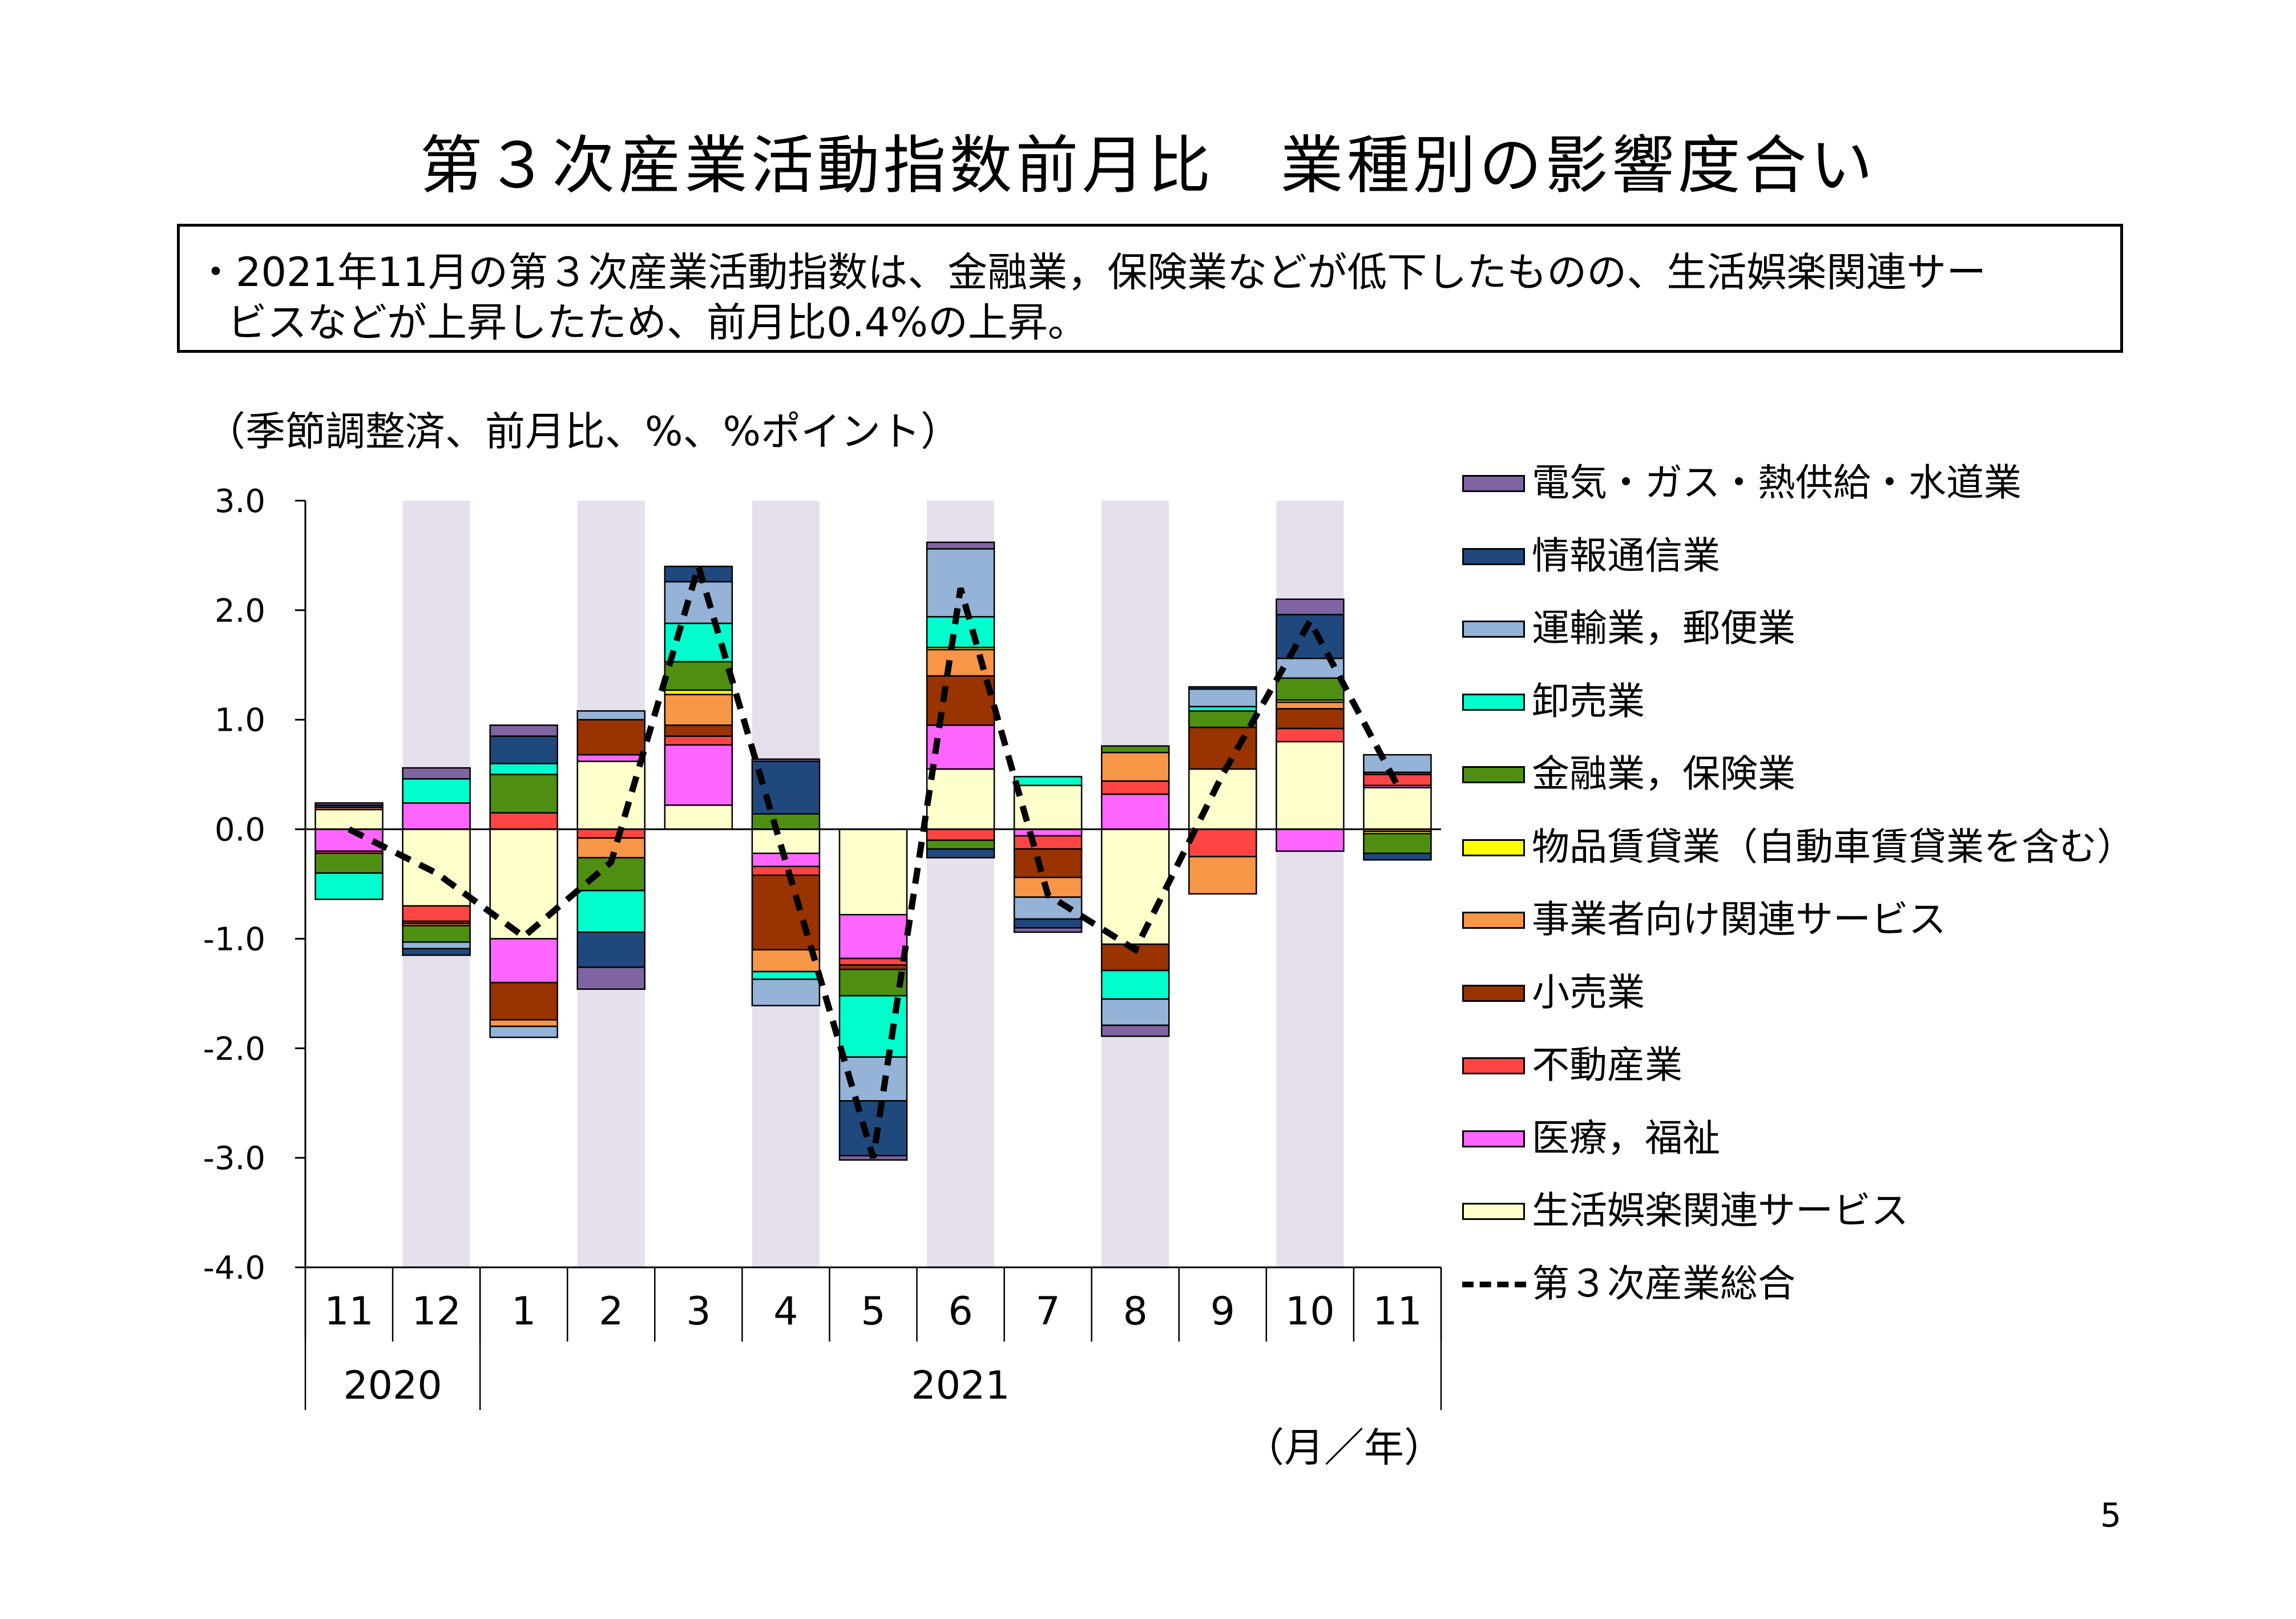 The width and height of the screenshot is (2296, 1619). Describe the element at coordinates (698, 1311) in the screenshot. I see `x-tick-label: 3` at that location.